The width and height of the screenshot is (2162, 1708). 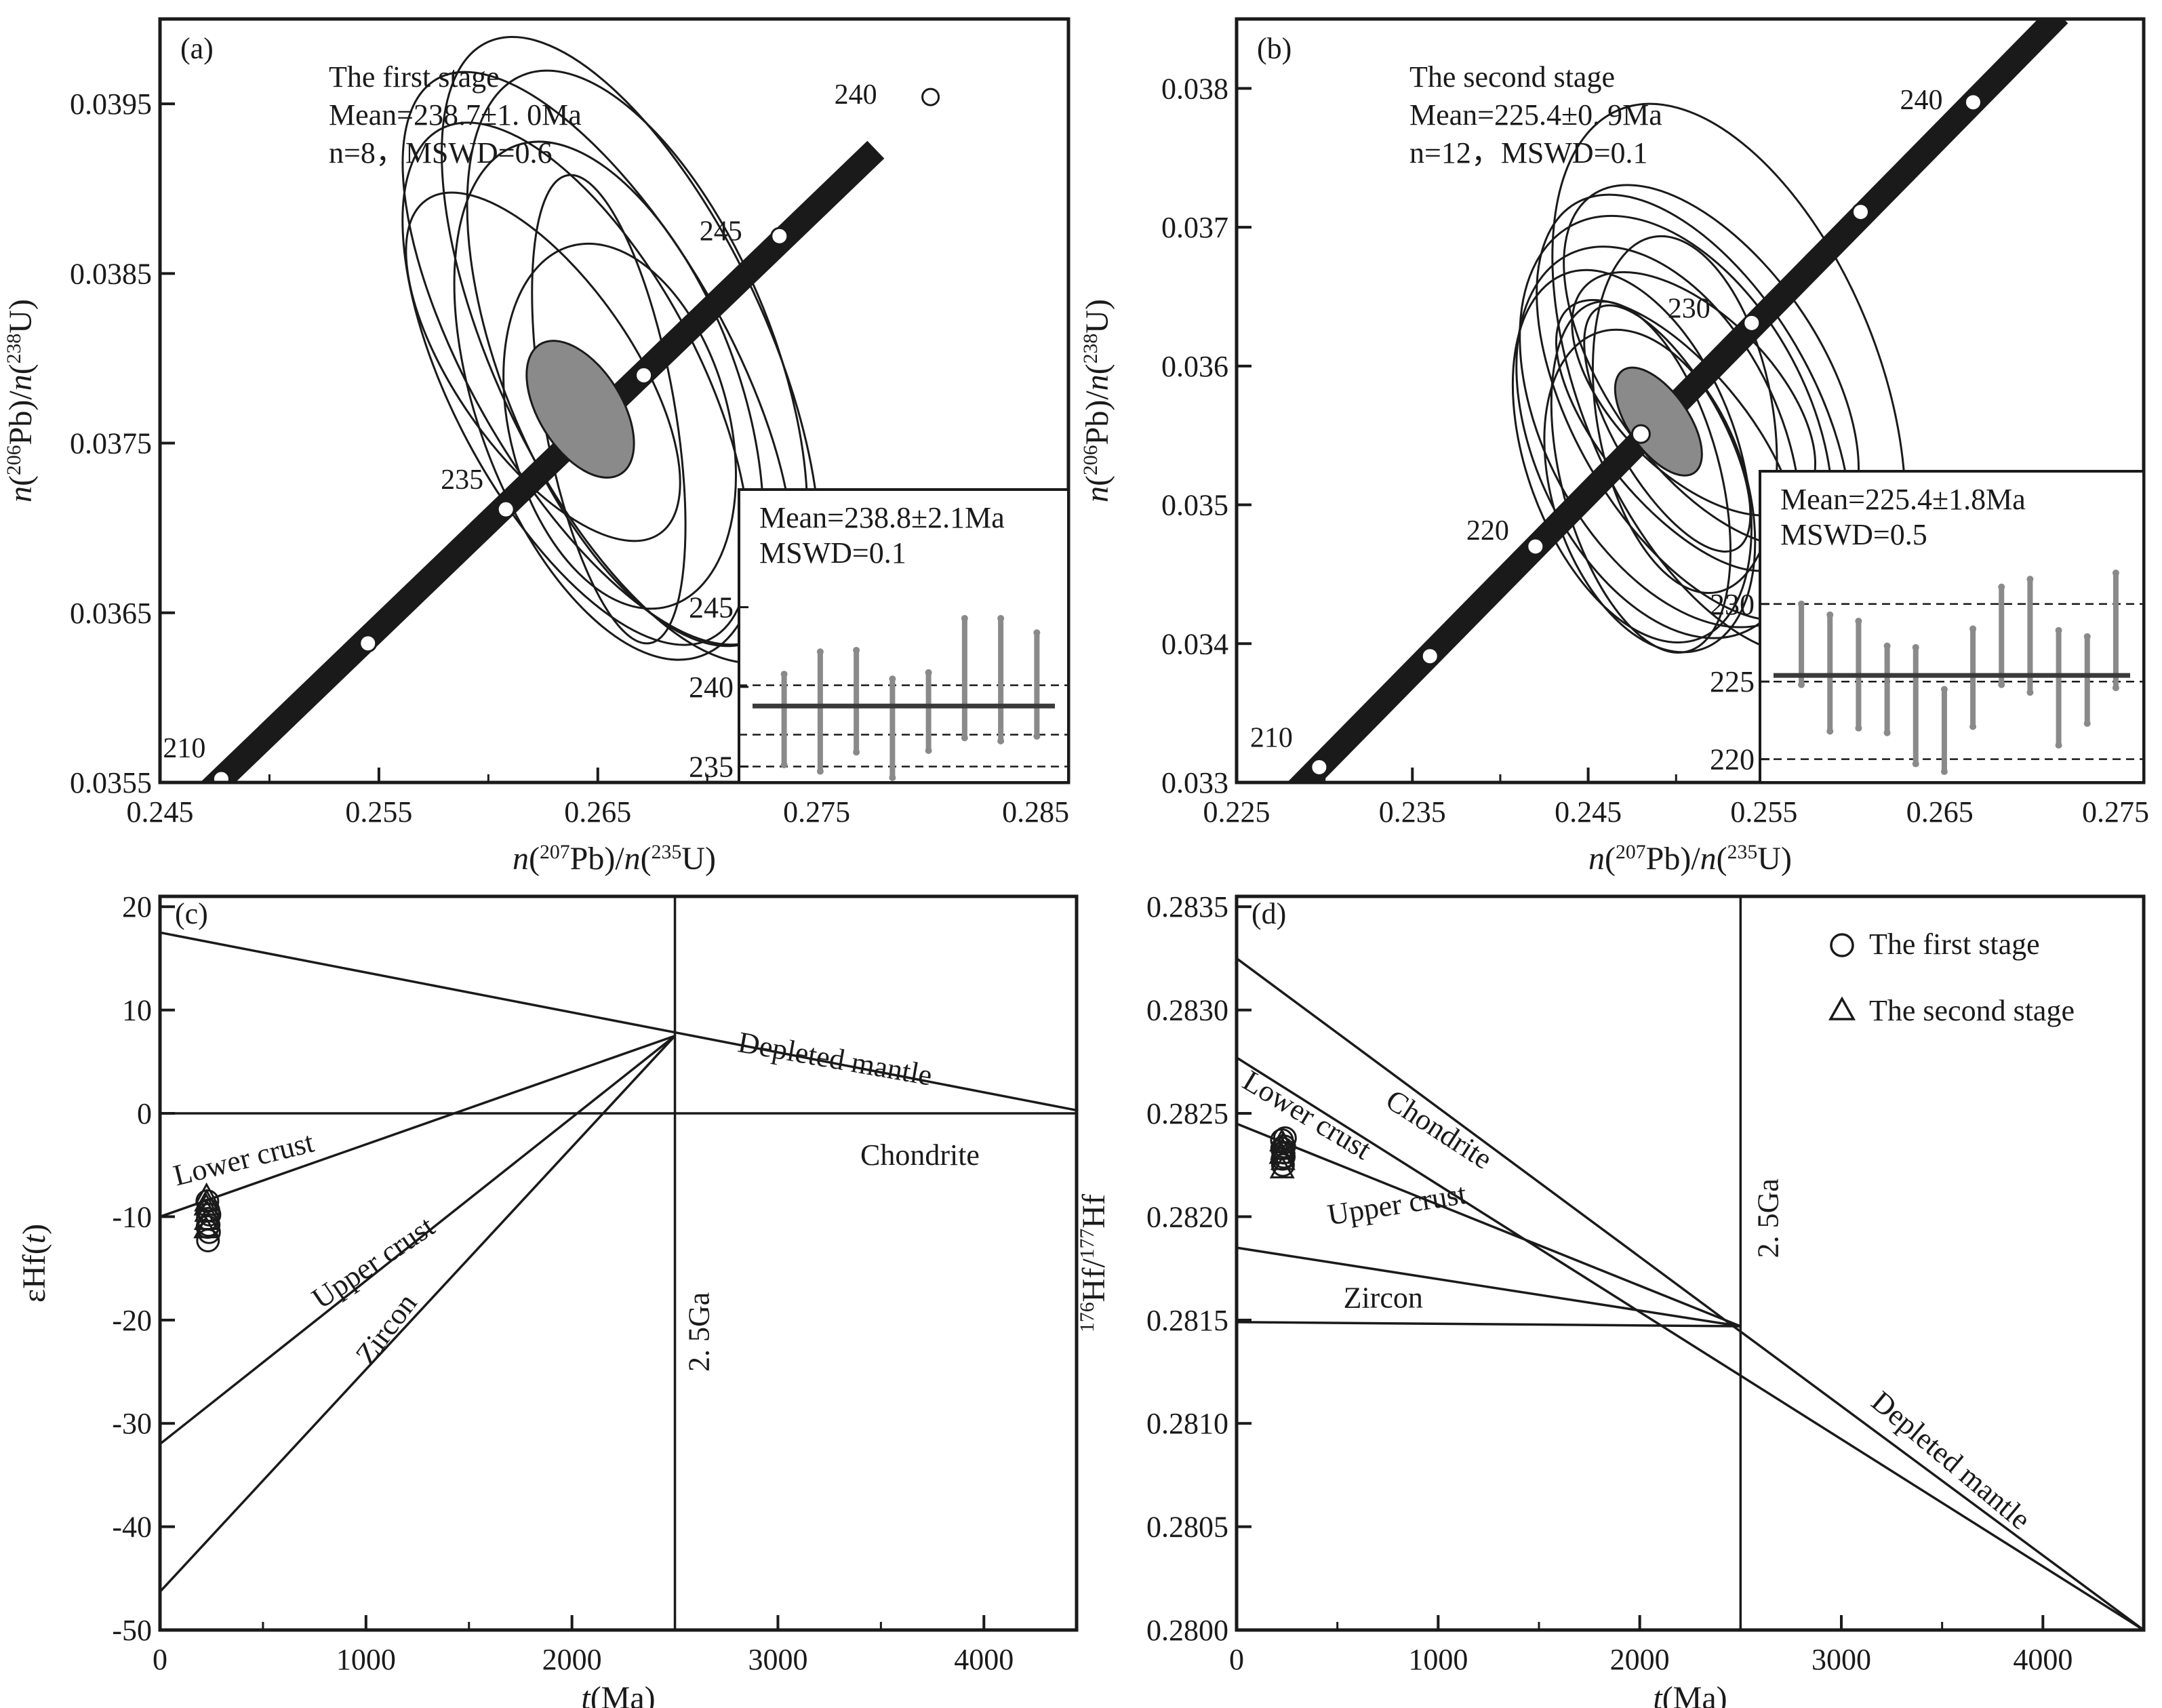 What do you see at coordinates (1640, 434) in the screenshot?
I see `mean-age-point` at bounding box center [1640, 434].